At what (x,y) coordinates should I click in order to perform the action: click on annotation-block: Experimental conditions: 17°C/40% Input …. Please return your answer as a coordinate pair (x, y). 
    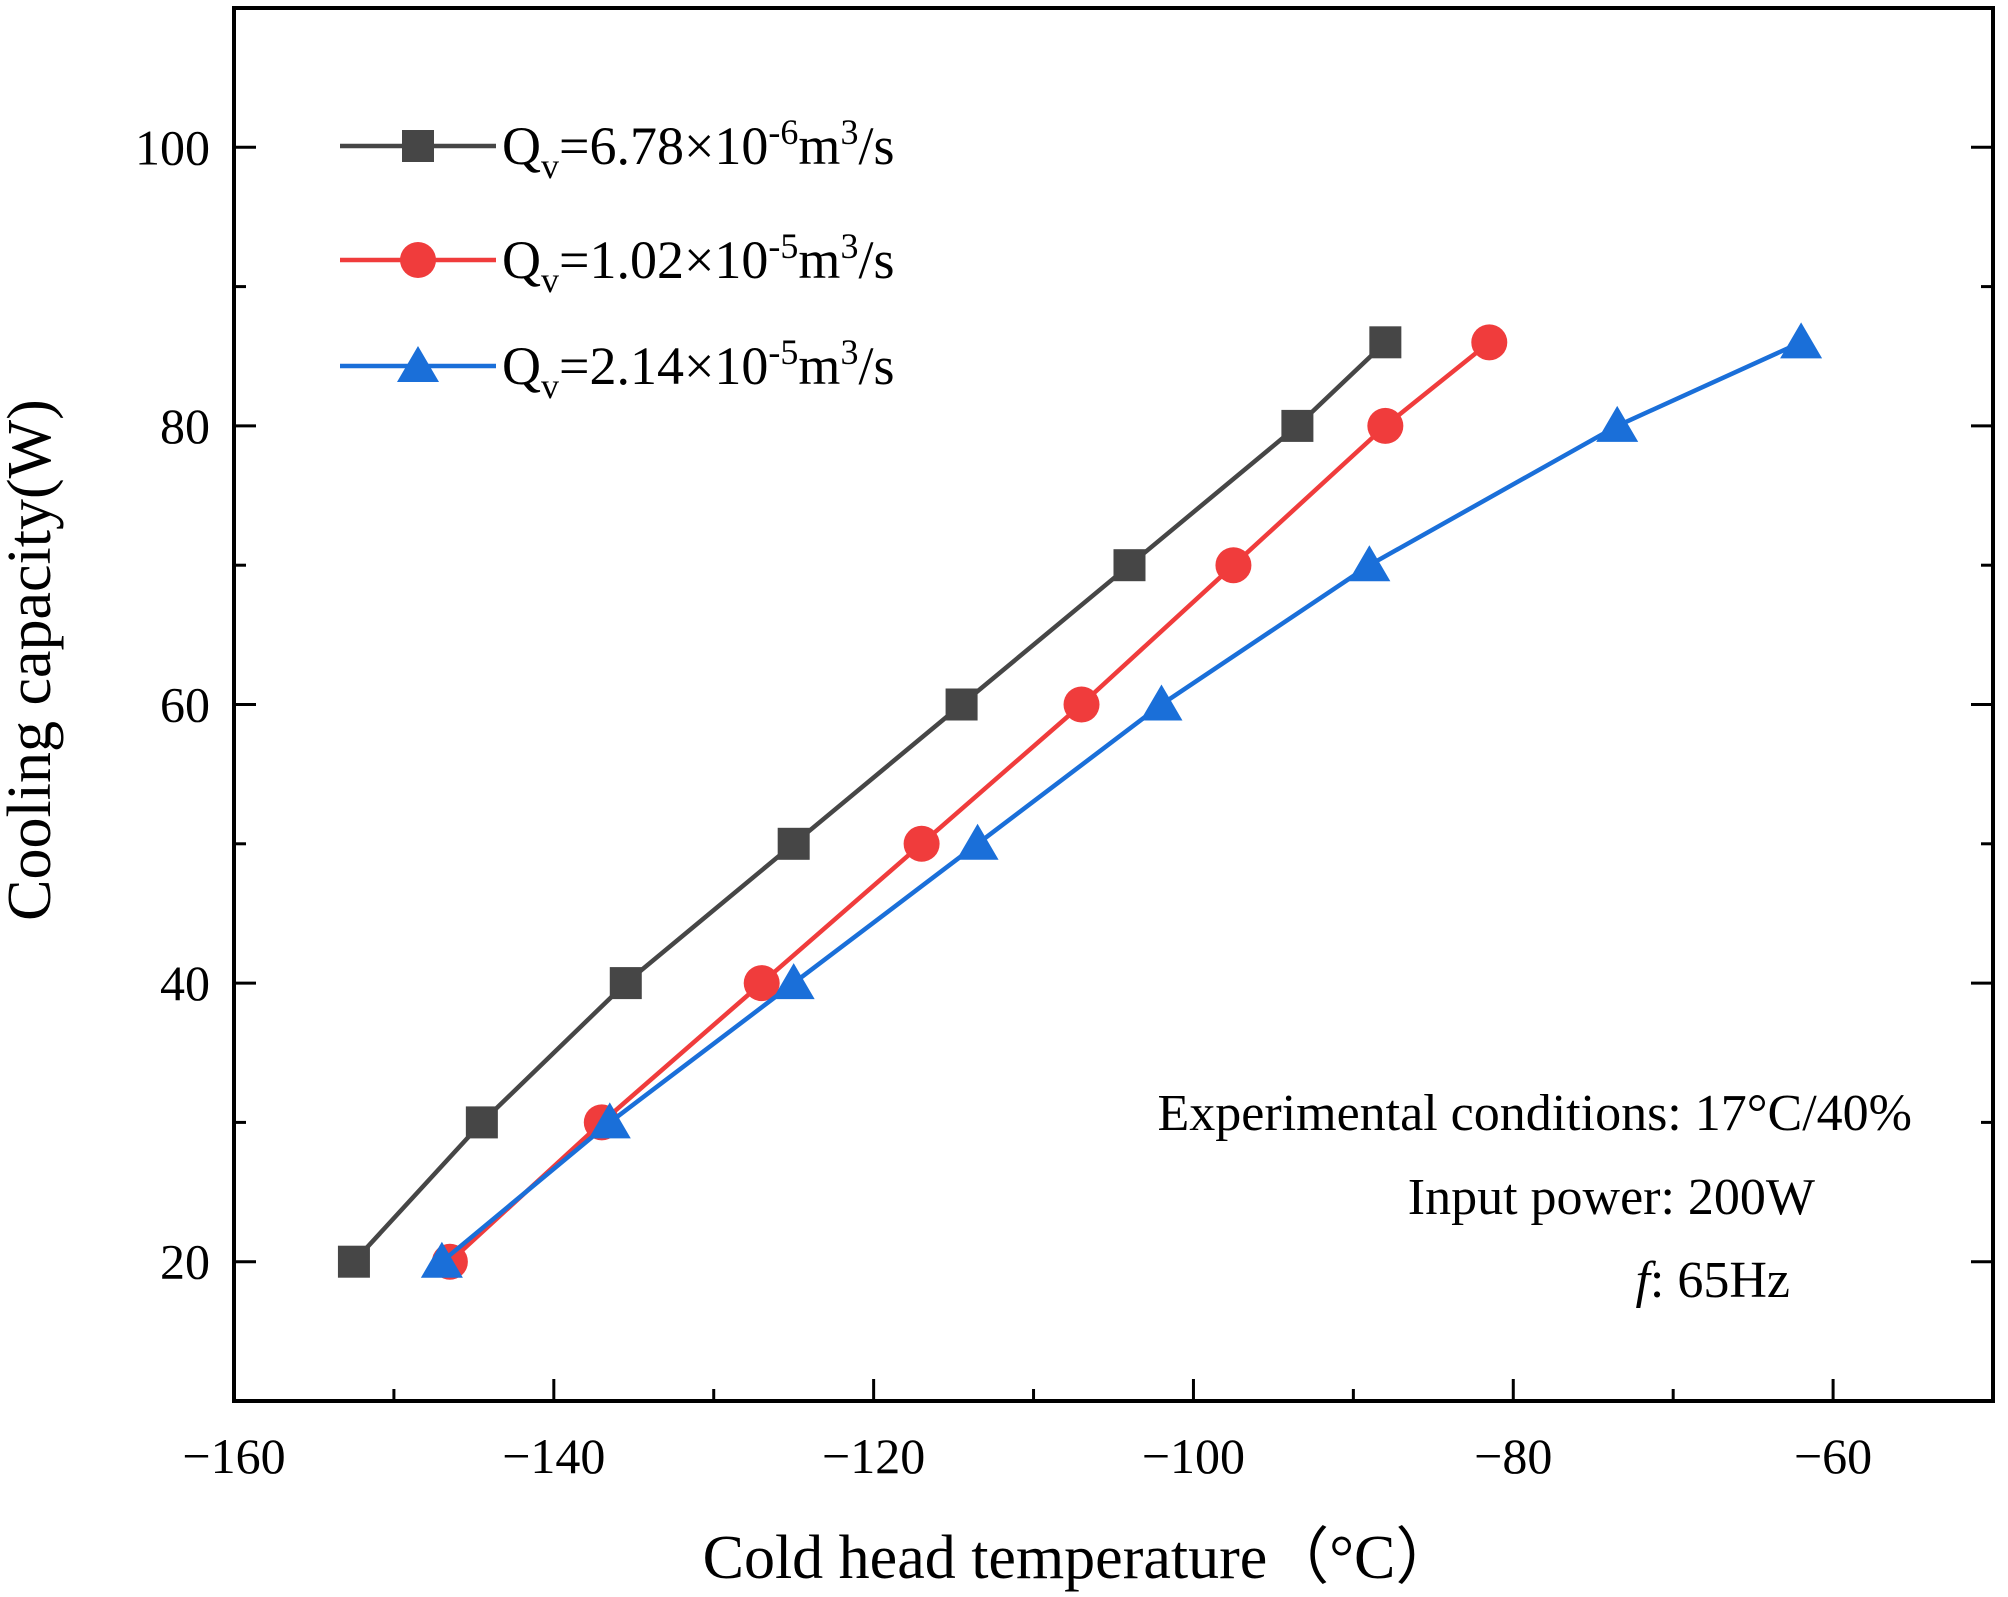
    Looking at the image, I should click on (1535, 1197).